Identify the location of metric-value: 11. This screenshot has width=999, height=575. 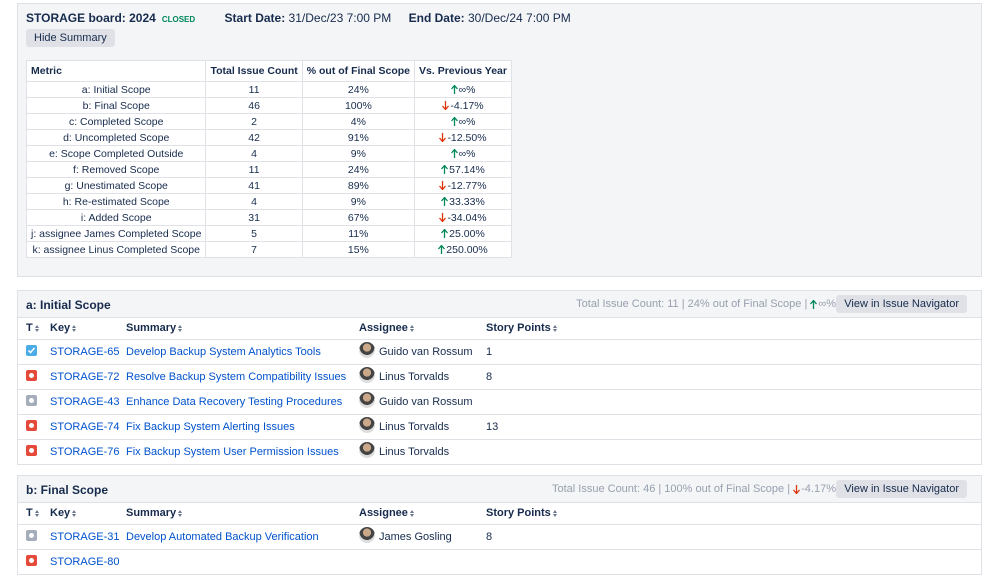
(254, 89).